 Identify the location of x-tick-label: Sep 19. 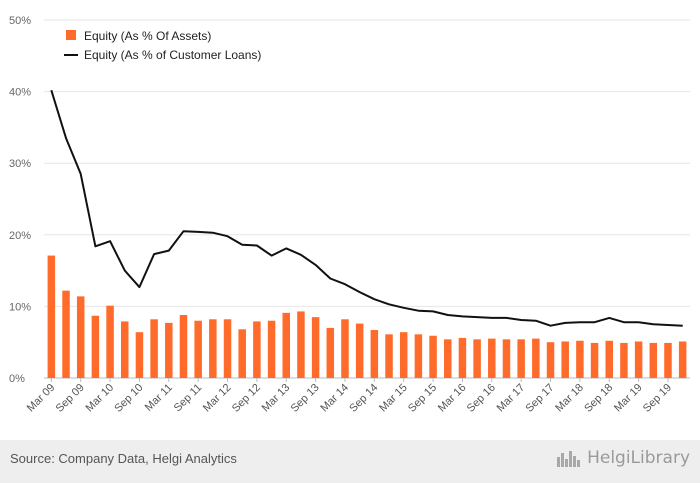
(657, 398).